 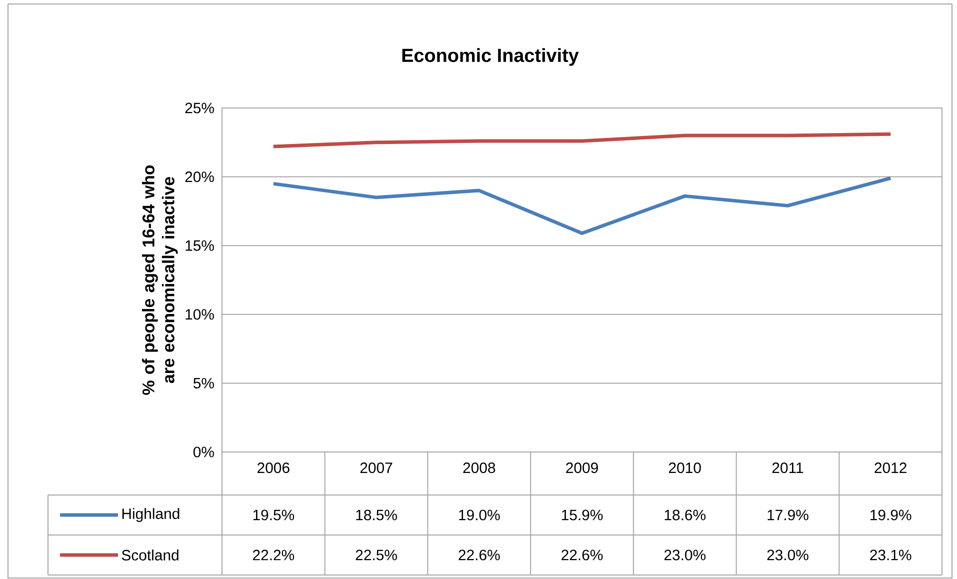 I want to click on data-label: 17.9%, so click(x=788, y=515).